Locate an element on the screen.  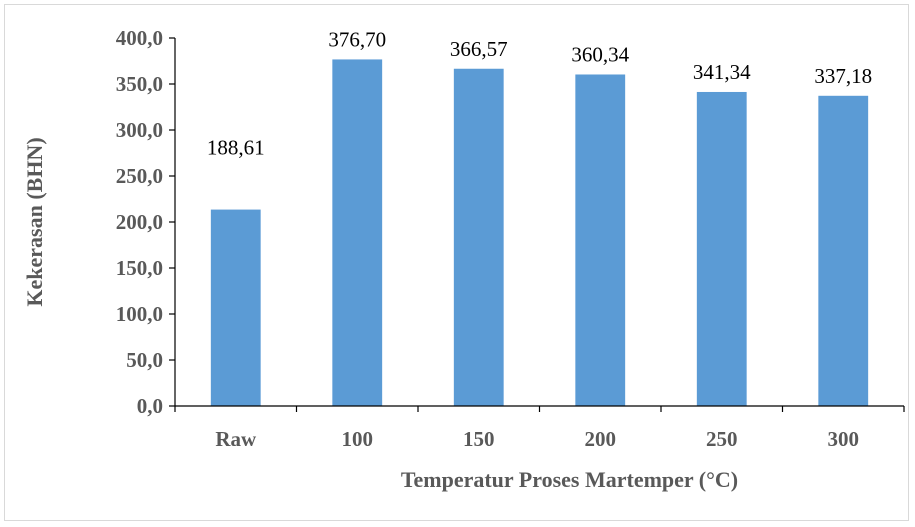
y-tick-label: 150,0 is located at coordinates (139, 268).